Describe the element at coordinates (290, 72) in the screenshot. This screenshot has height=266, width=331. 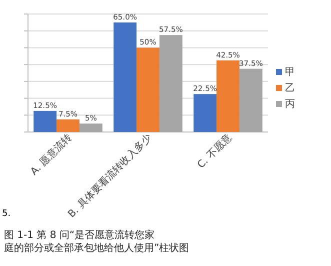
I see `legend-label: 甲` at that location.